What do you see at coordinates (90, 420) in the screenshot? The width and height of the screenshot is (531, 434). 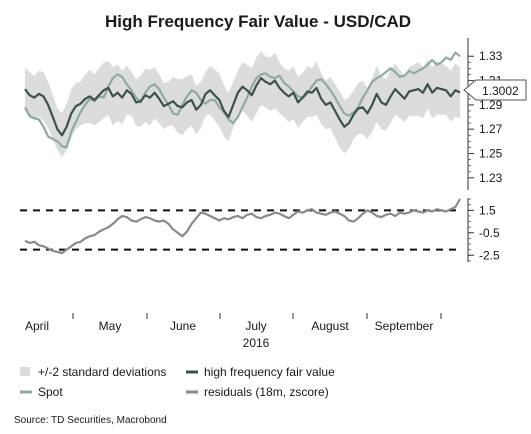 I see `source-note: Source: TD Securities, Macrobond` at bounding box center [90, 420].